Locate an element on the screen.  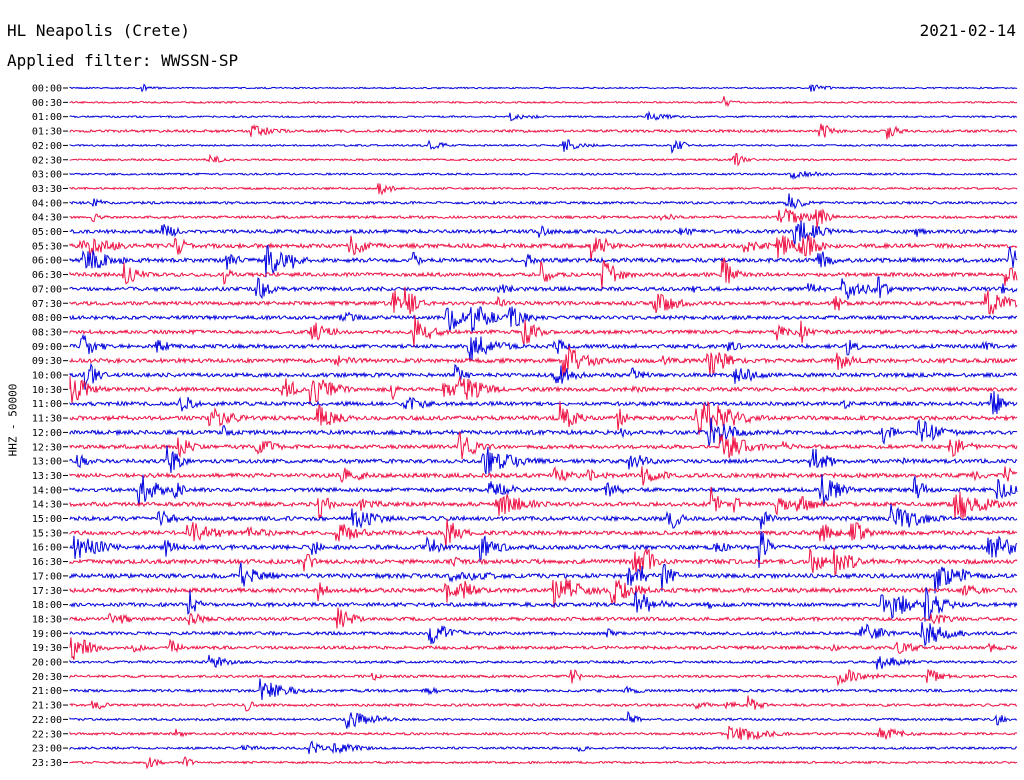
filter-label: Applied filter: WWSSN-SP is located at coordinates (123, 60).